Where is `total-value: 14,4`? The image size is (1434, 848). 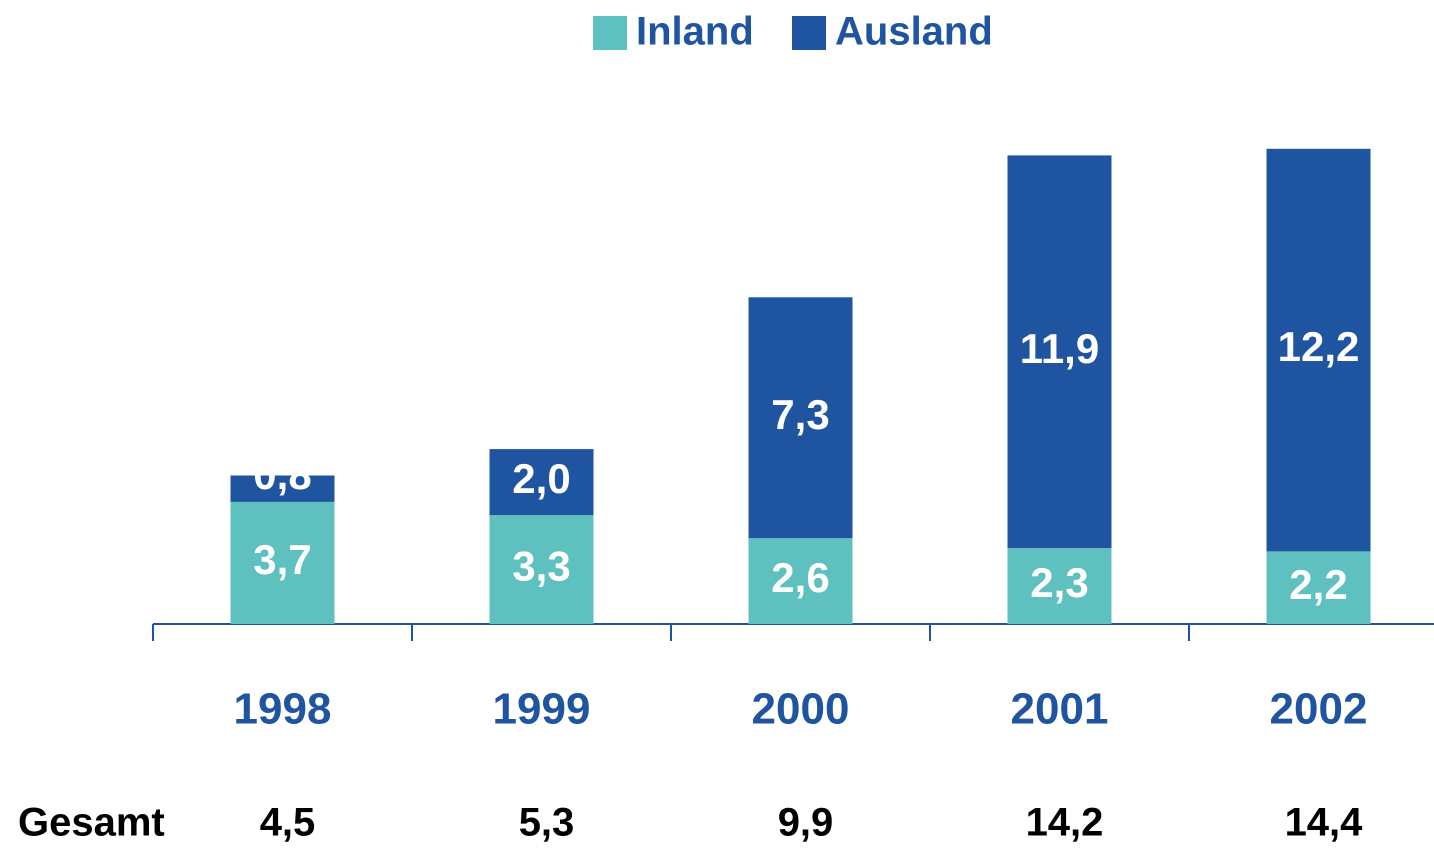
total-value: 14,4 is located at coordinates (1324, 823).